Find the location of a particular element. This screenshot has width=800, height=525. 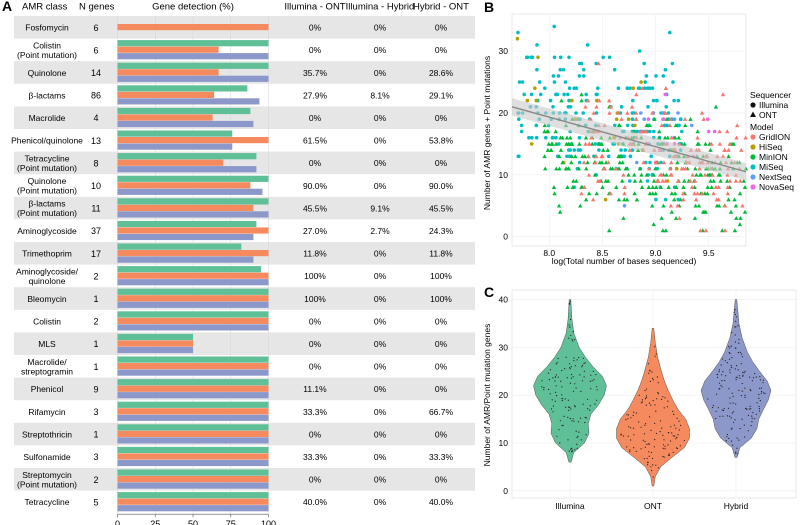

hybrid-ont-value: 0% is located at coordinates (441, 321).